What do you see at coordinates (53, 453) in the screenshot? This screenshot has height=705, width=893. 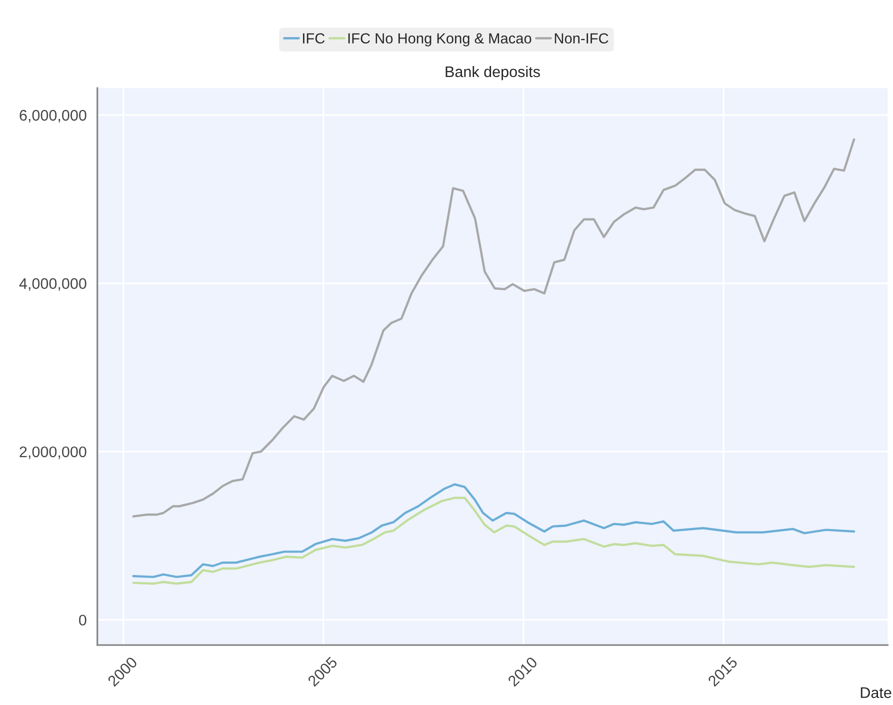 I see `y-tick-label: 2,000,000` at bounding box center [53, 453].